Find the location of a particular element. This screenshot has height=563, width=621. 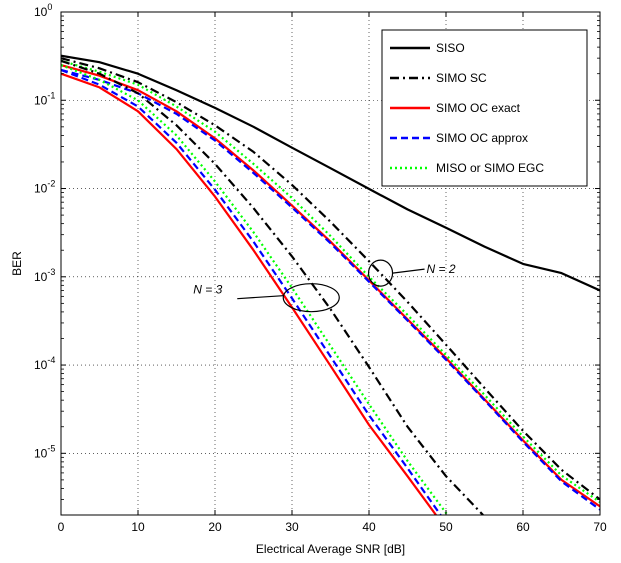

y-tick-exponent: -2 is located at coordinates (51, 184).